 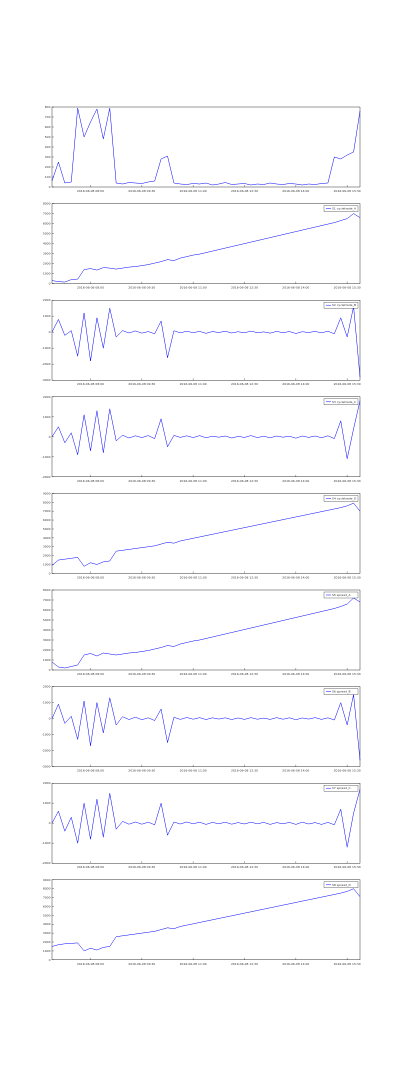 I want to click on legend-label: S8 spread_D, so click(x=341, y=885).